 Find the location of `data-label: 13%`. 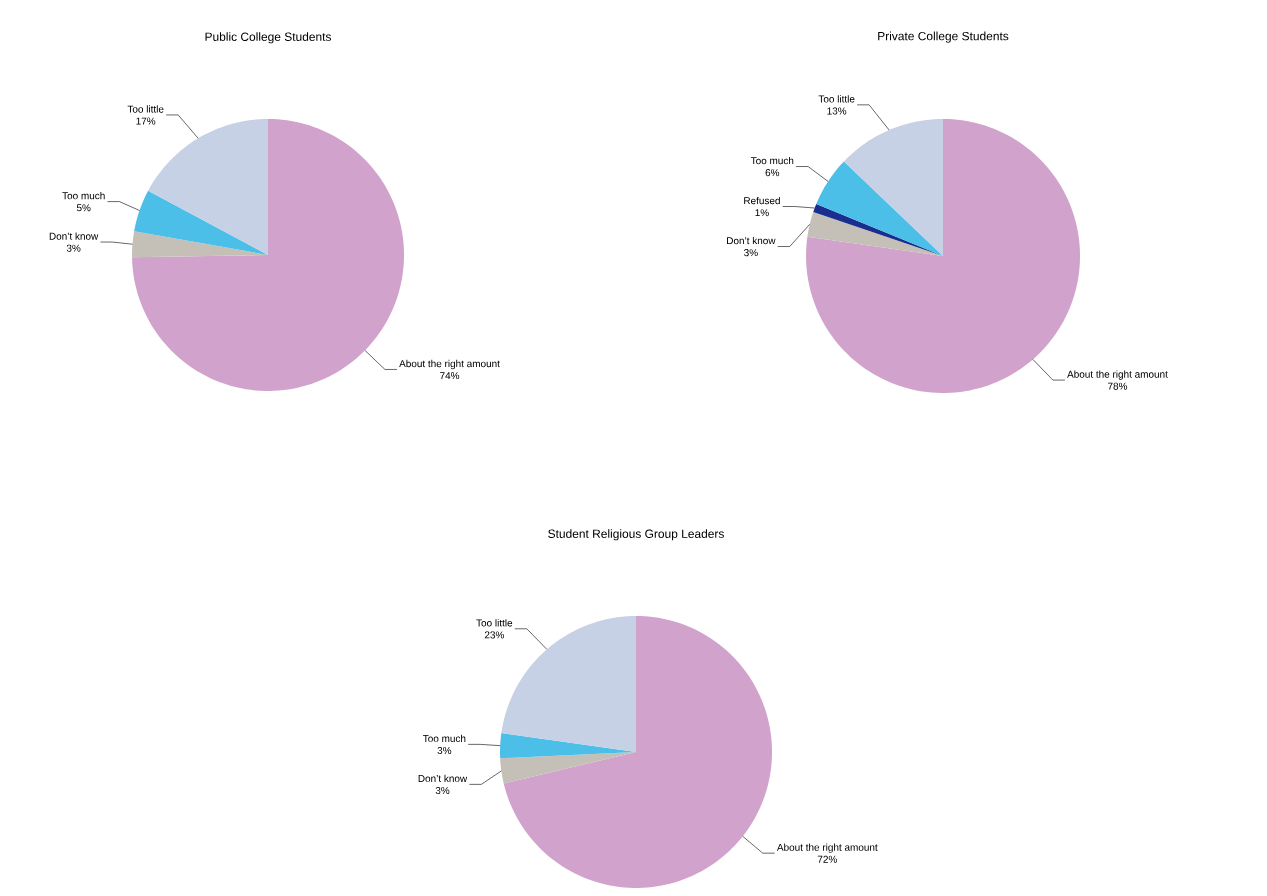

data-label: 13% is located at coordinates (837, 111).